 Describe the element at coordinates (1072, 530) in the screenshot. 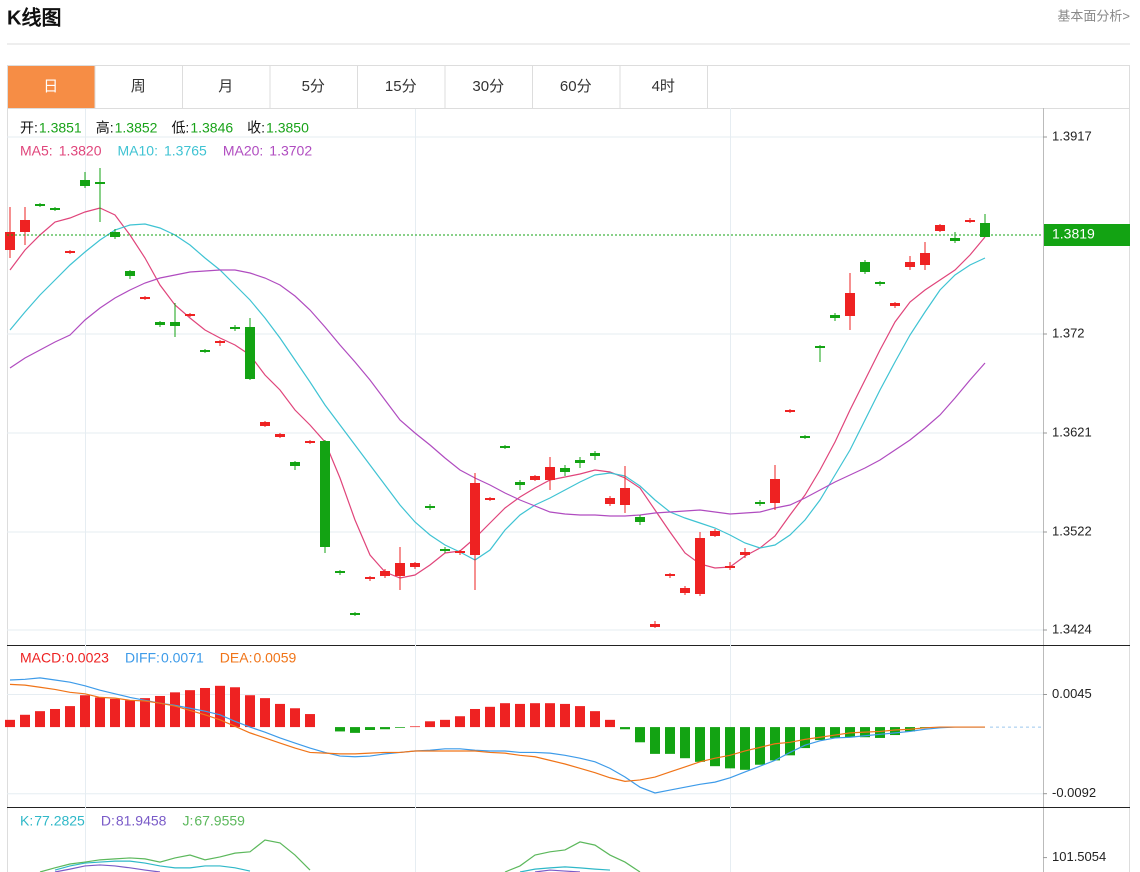

I see `y-tick-label: 1.3522` at that location.